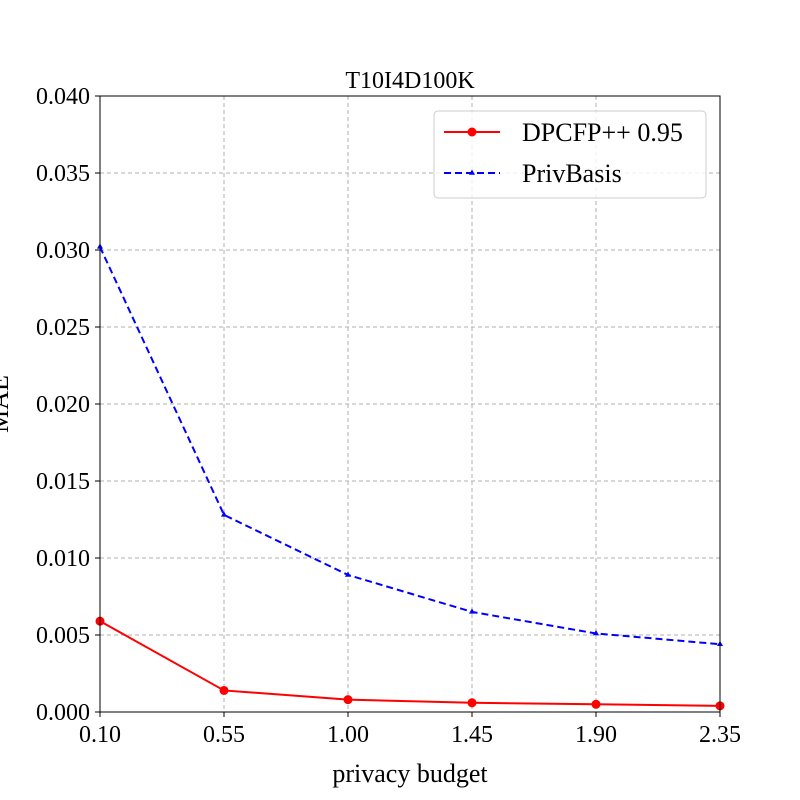 Image resolution: width=800 pixels, height=800 pixels. Describe the element at coordinates (348, 735) in the screenshot. I see `x-tick-label: 1.00` at that location.